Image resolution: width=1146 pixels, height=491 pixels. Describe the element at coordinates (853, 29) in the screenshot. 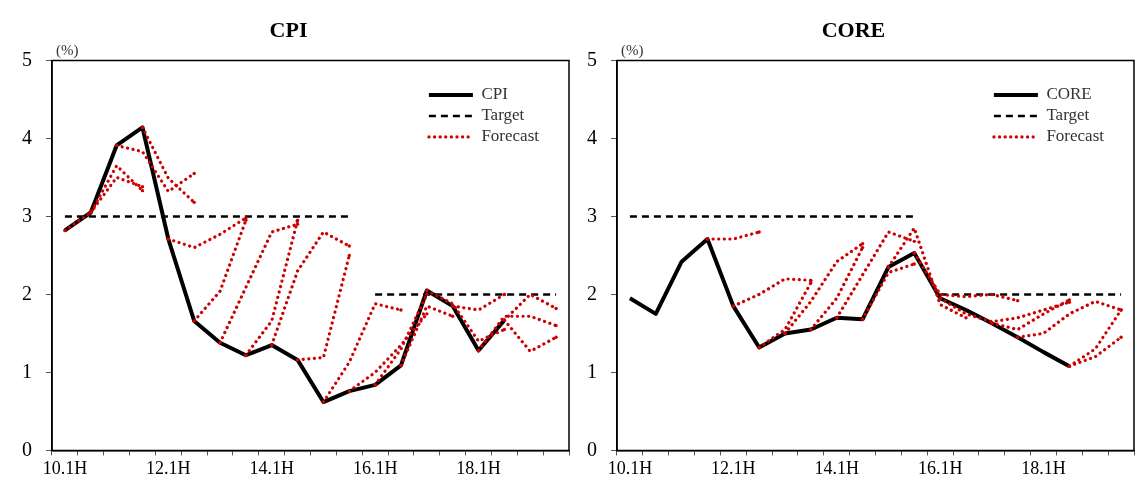

I see `chart-title: CORE` at that location.